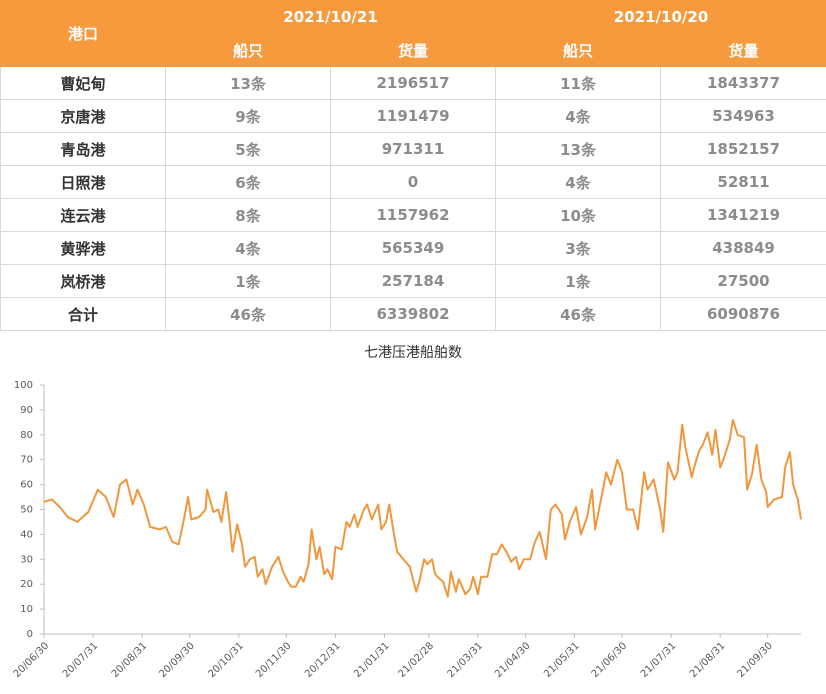  Describe the element at coordinates (26, 460) in the screenshot. I see `y-tick-label: 70` at that location.